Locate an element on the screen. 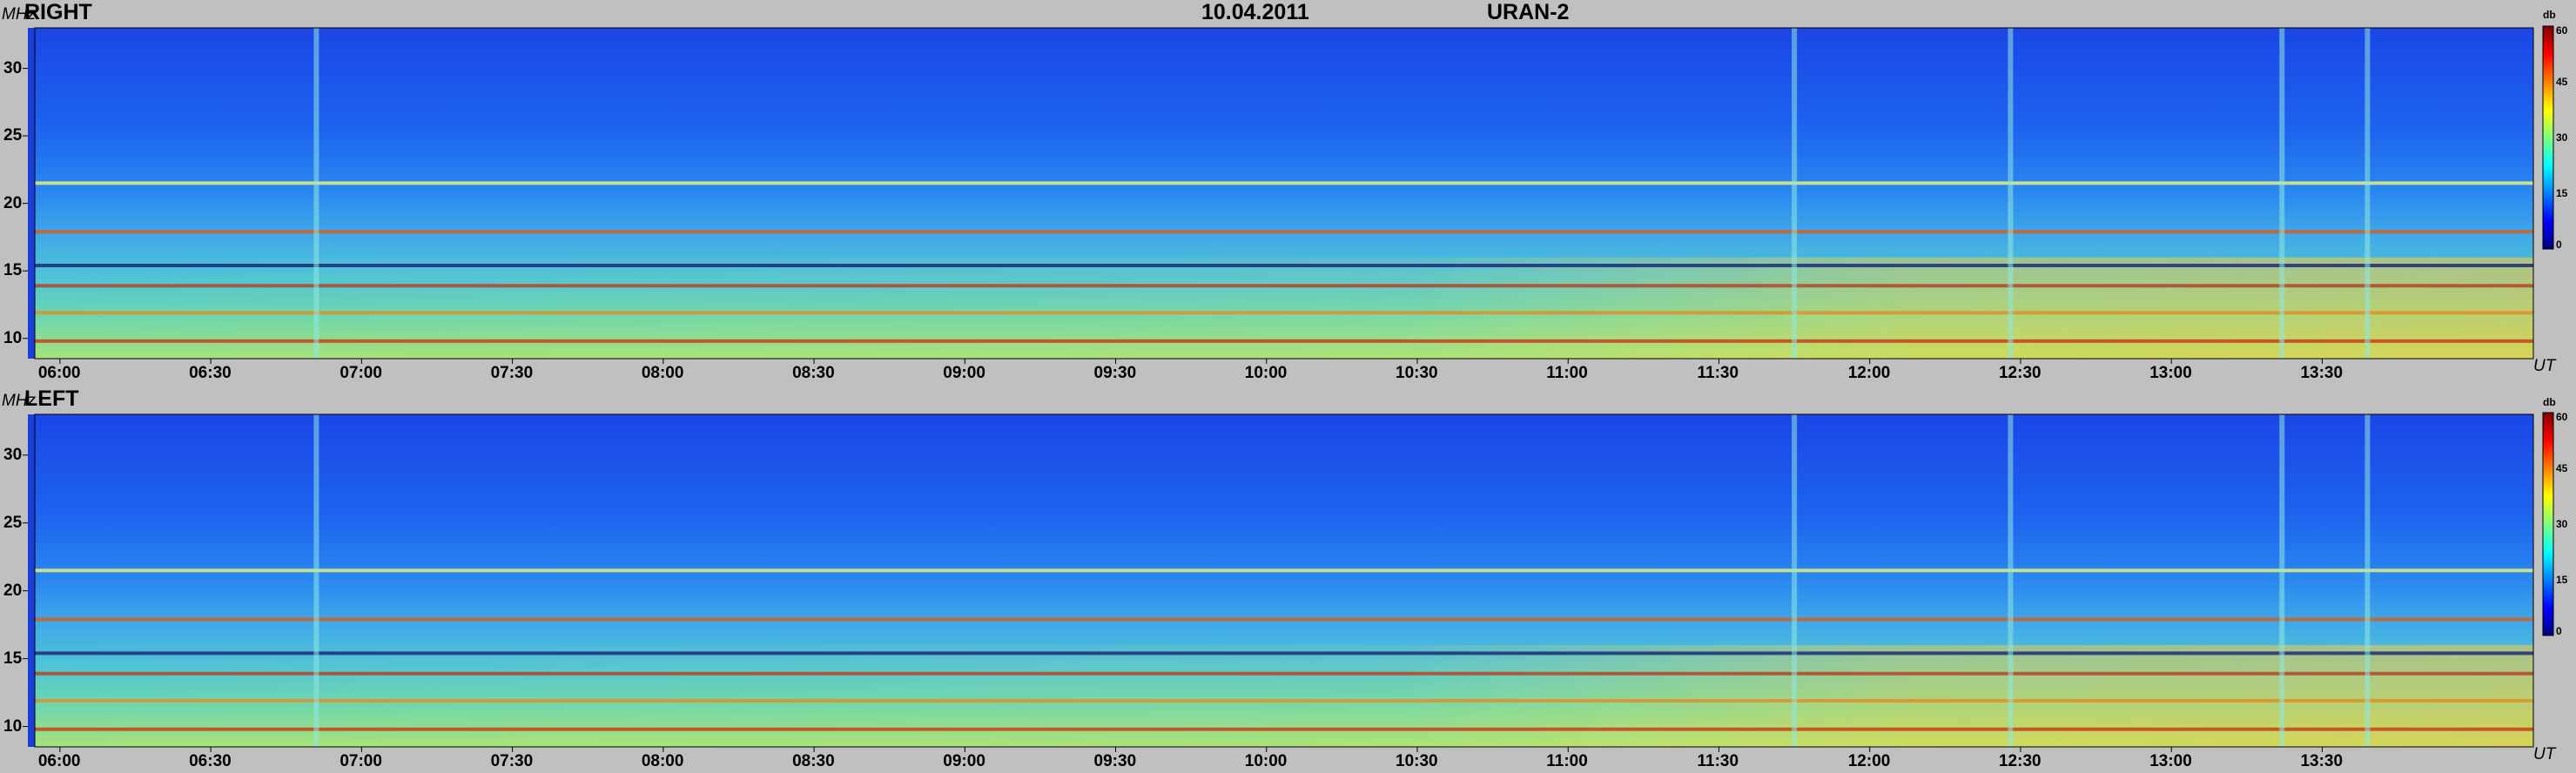  instrument-label: URAN-2 is located at coordinates (1528, 12).